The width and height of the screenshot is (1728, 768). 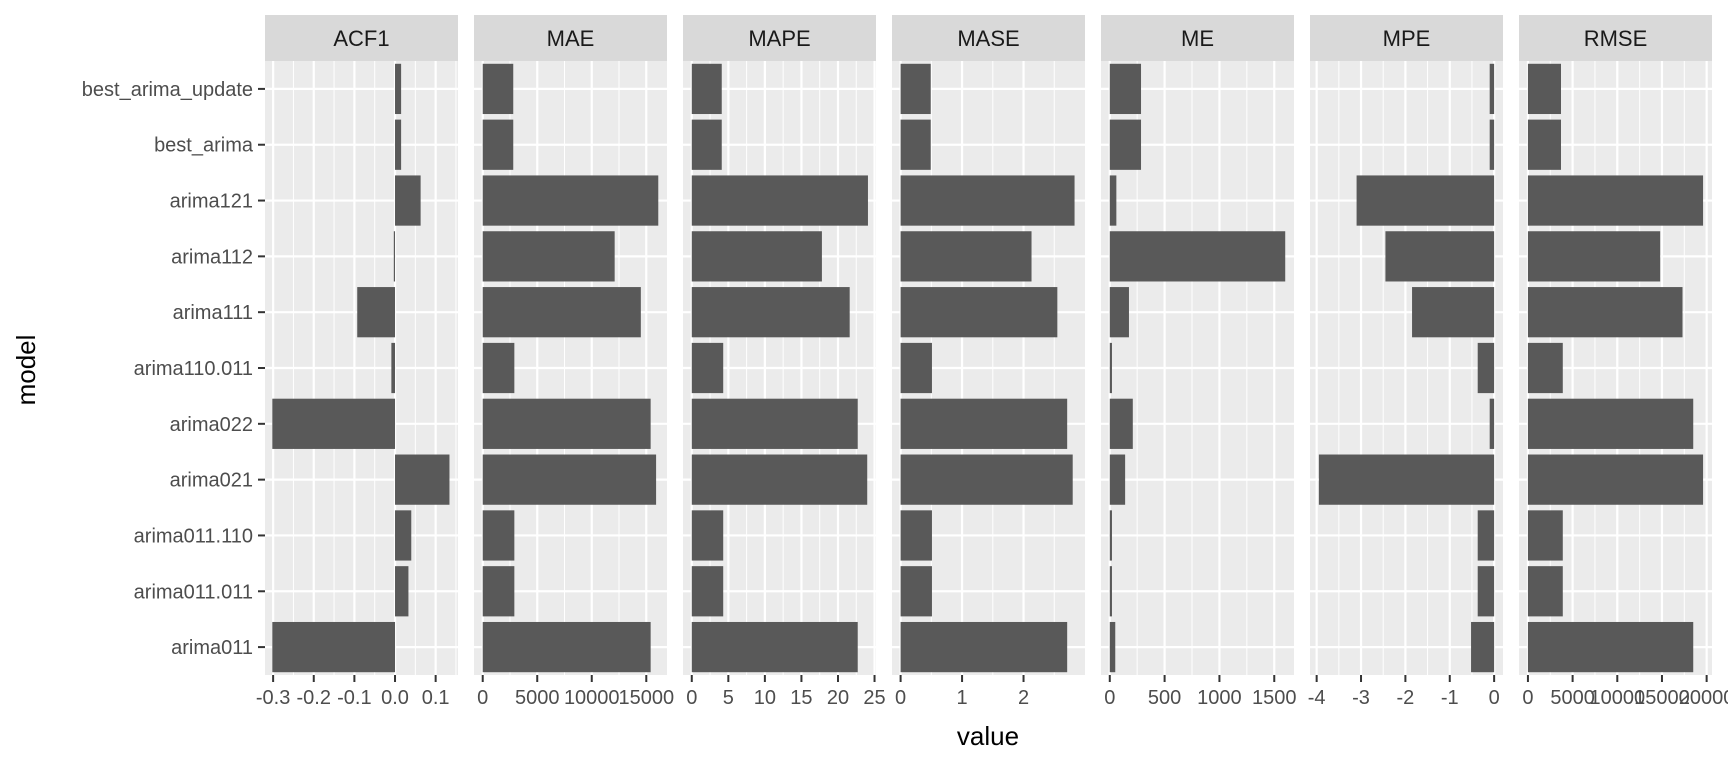 What do you see at coordinates (1453, 312) in the screenshot?
I see `bar-mpe-arima111` at bounding box center [1453, 312].